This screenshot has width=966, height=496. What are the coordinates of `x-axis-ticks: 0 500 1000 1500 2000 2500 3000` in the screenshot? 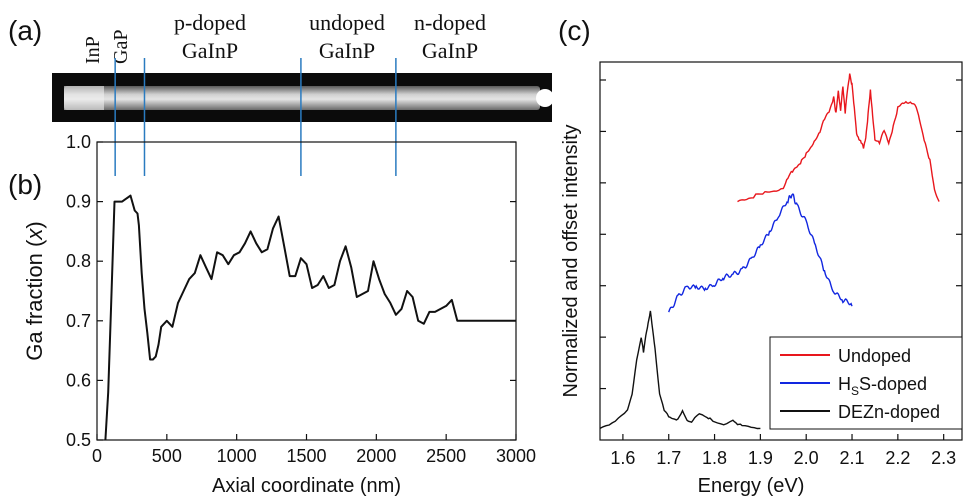 It's located at (314, 450).